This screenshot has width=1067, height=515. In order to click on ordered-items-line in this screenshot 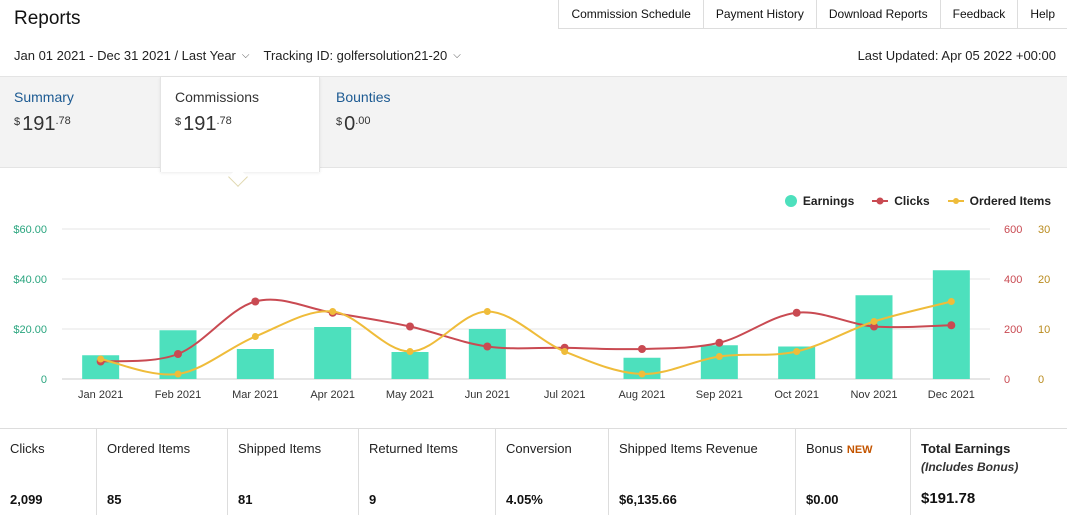, I will do `click(526, 338)`.